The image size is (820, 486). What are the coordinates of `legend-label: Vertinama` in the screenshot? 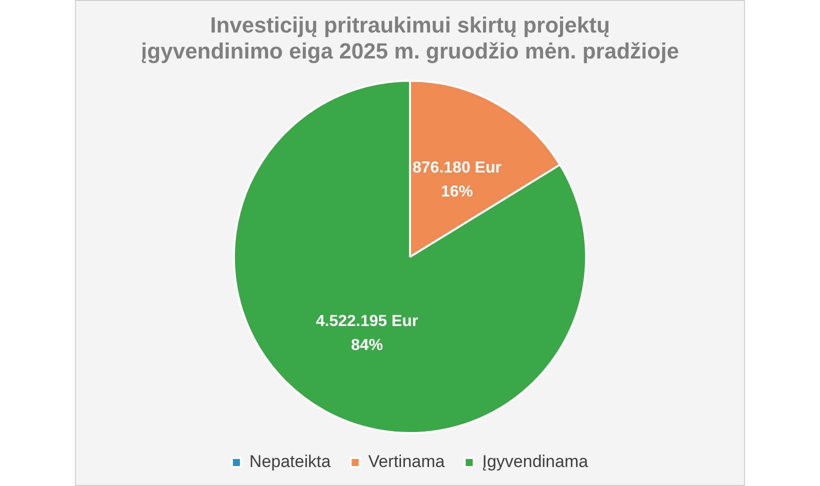 It's located at (407, 462).